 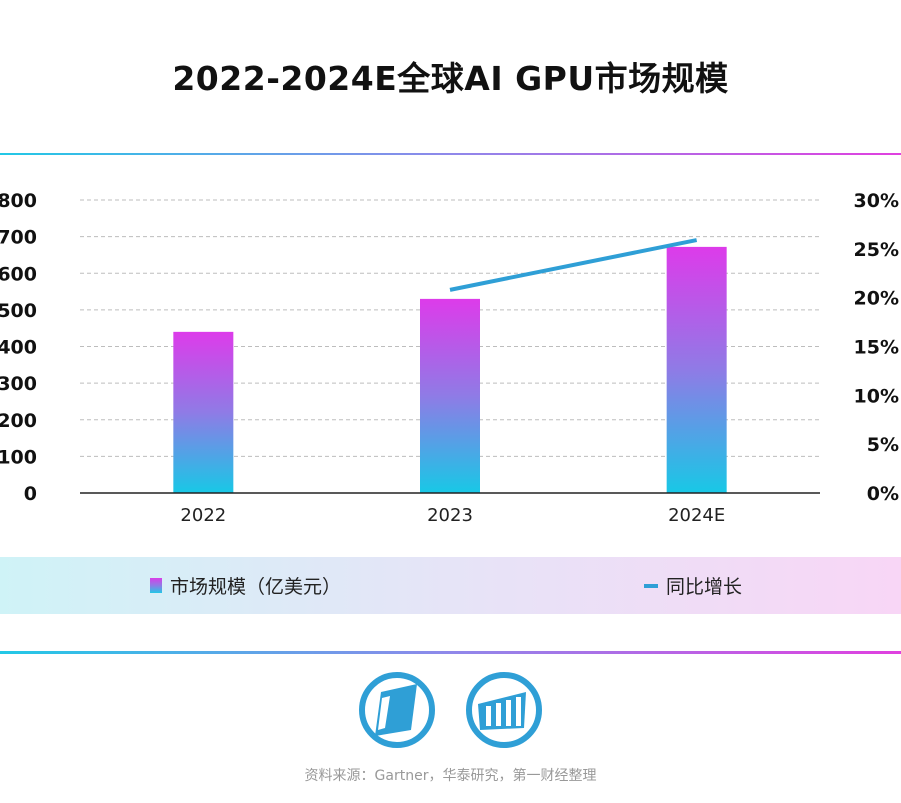 I want to click on bottom-divider, so click(x=450, y=652).